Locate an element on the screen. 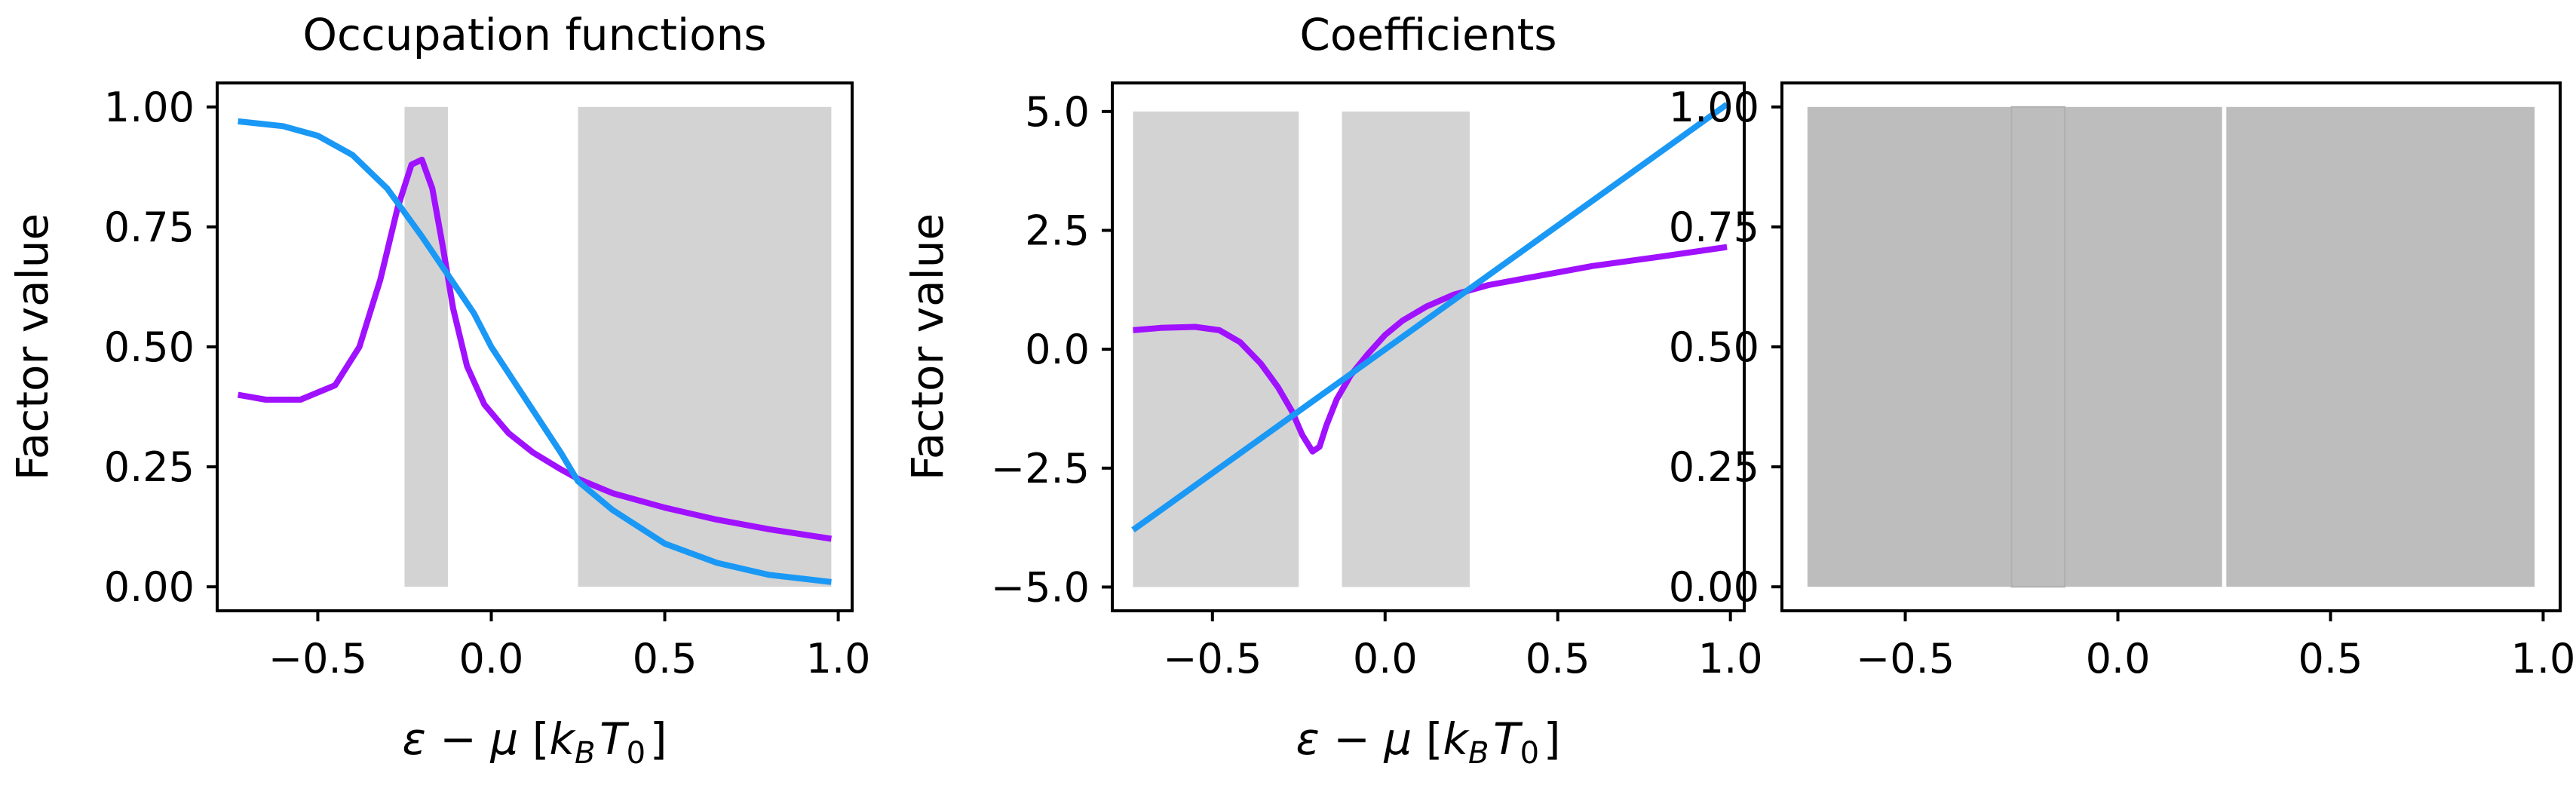  chart-title: Occupation functions is located at coordinates (534, 34).